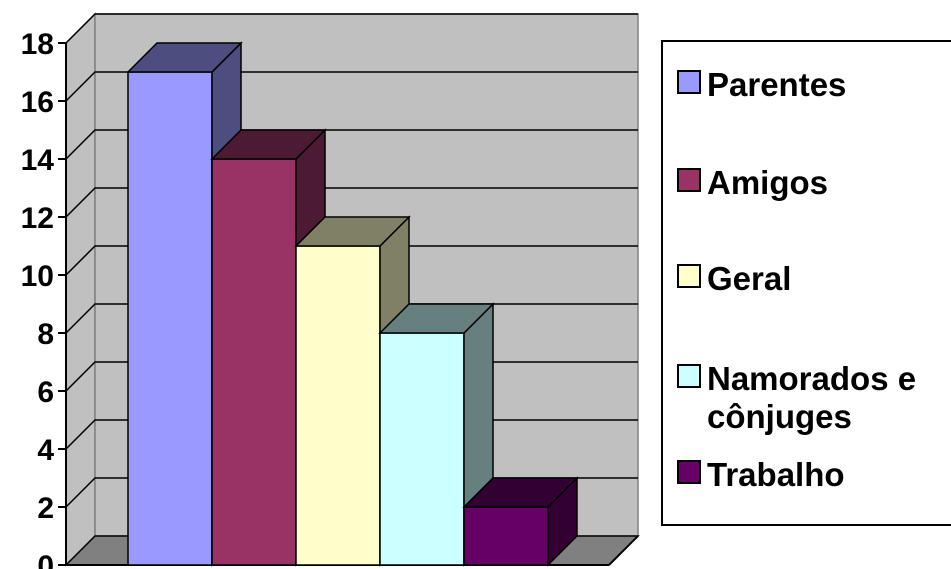  What do you see at coordinates (45, 559) in the screenshot?
I see `y-tick-label: 0` at bounding box center [45, 559].